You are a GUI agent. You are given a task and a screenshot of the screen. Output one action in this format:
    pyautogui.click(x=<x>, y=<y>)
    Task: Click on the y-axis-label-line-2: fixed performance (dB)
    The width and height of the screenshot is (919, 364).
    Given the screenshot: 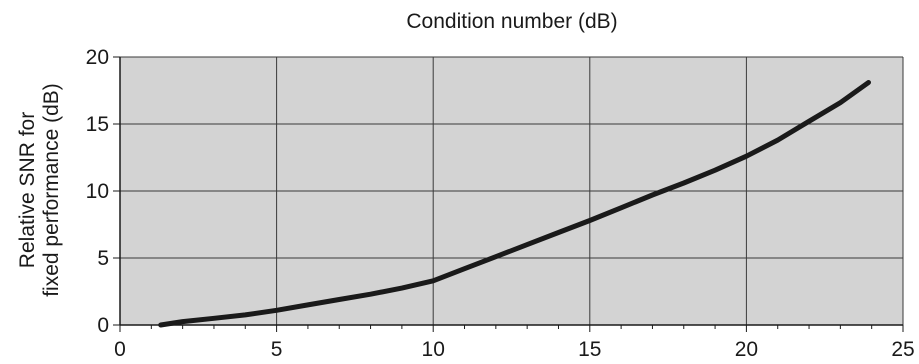 What is the action you would take?
    pyautogui.click(x=51, y=190)
    